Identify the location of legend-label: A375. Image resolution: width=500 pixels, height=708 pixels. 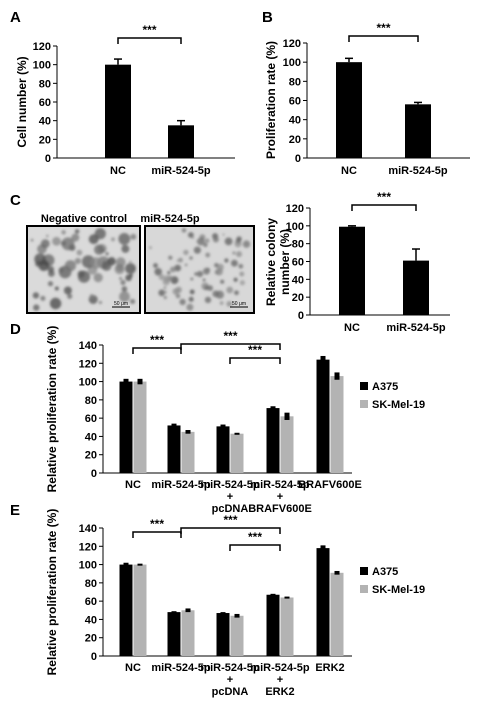
(385, 387).